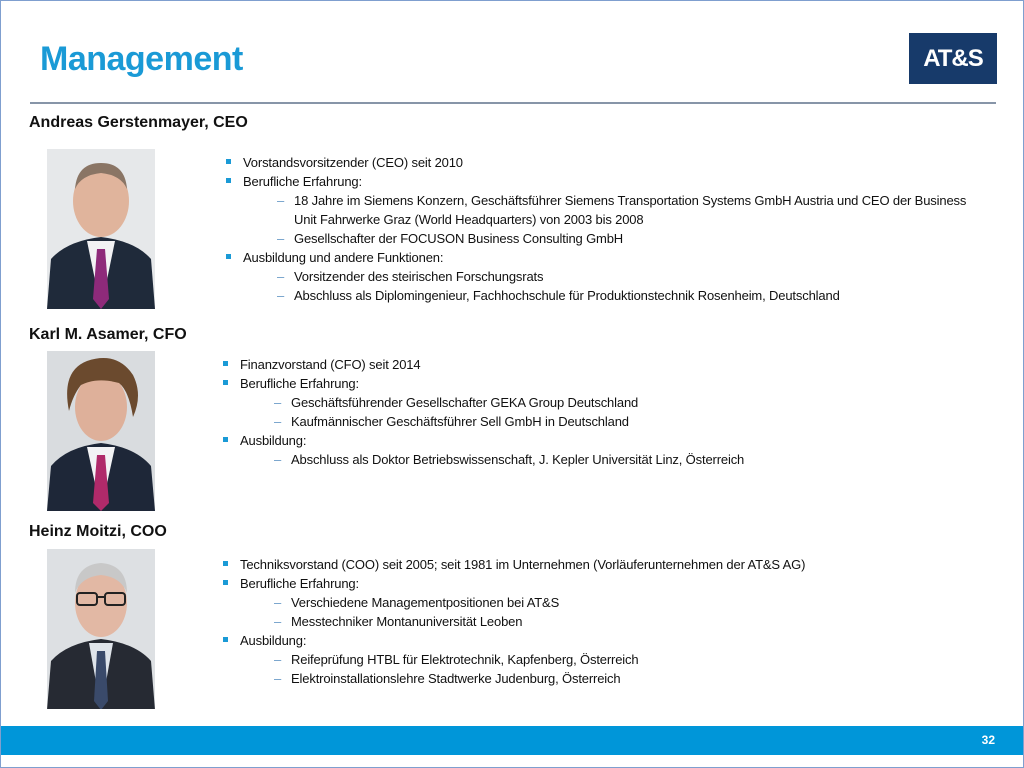  I want to click on footer-bar: 32, so click(512, 740).